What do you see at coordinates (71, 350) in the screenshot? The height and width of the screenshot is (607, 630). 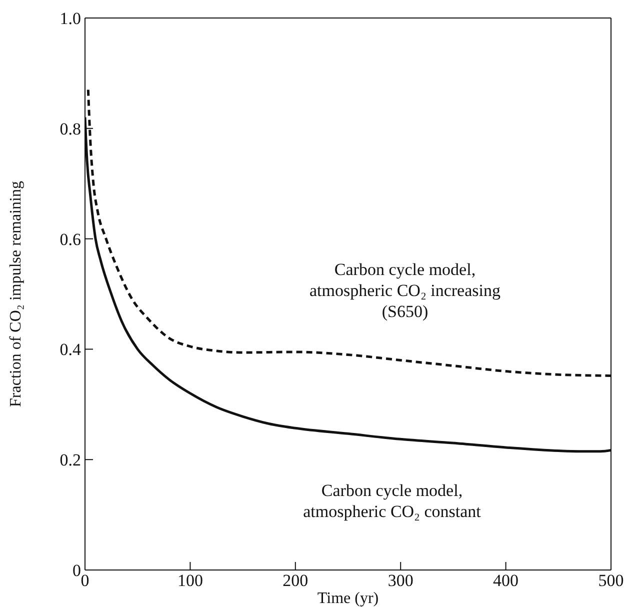 I see `y-tick-label: 0.4` at bounding box center [71, 350].